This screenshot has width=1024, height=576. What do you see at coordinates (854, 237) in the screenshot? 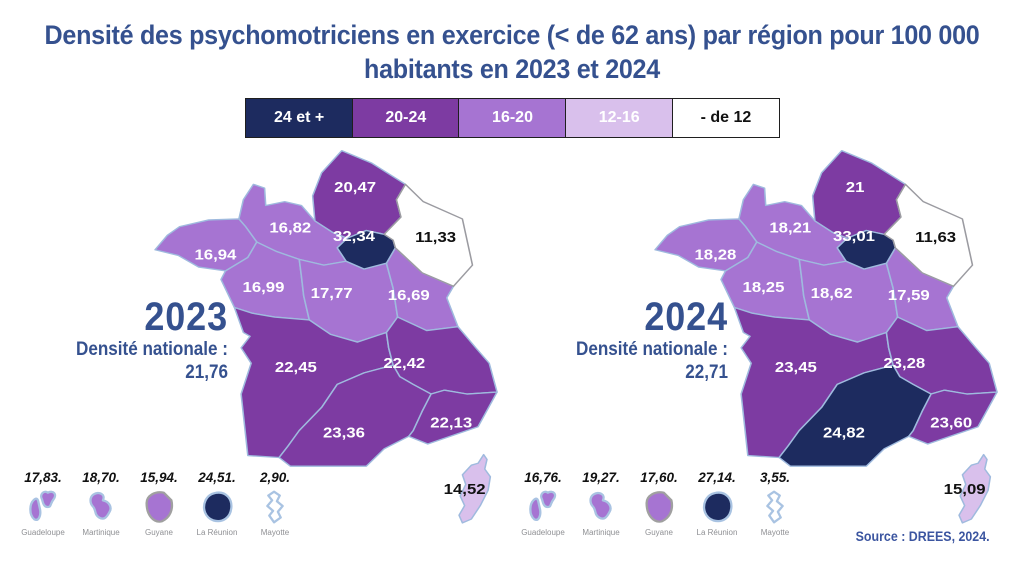
I see `region-value-ile-de-france-2024: 33,01` at bounding box center [854, 237].